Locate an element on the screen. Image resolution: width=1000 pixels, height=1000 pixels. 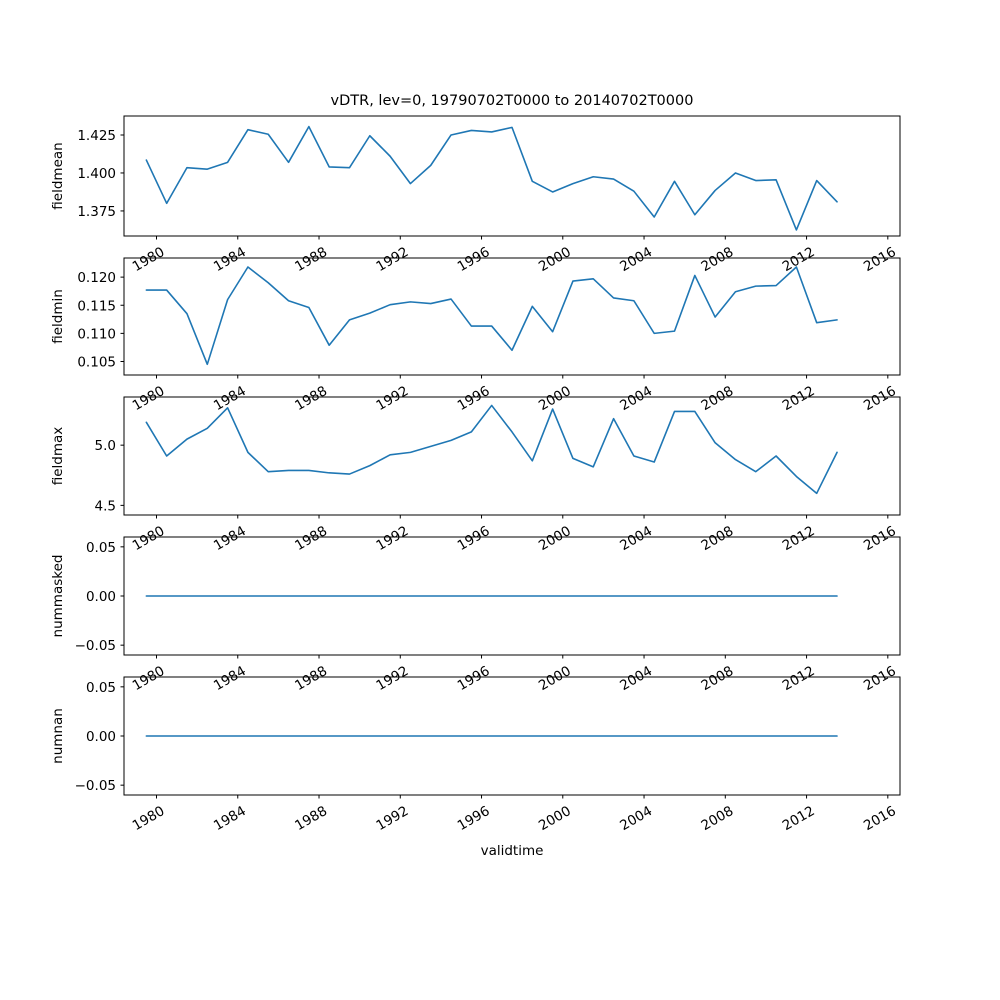
y-tick-label: 1.400 is located at coordinates (96, 174).